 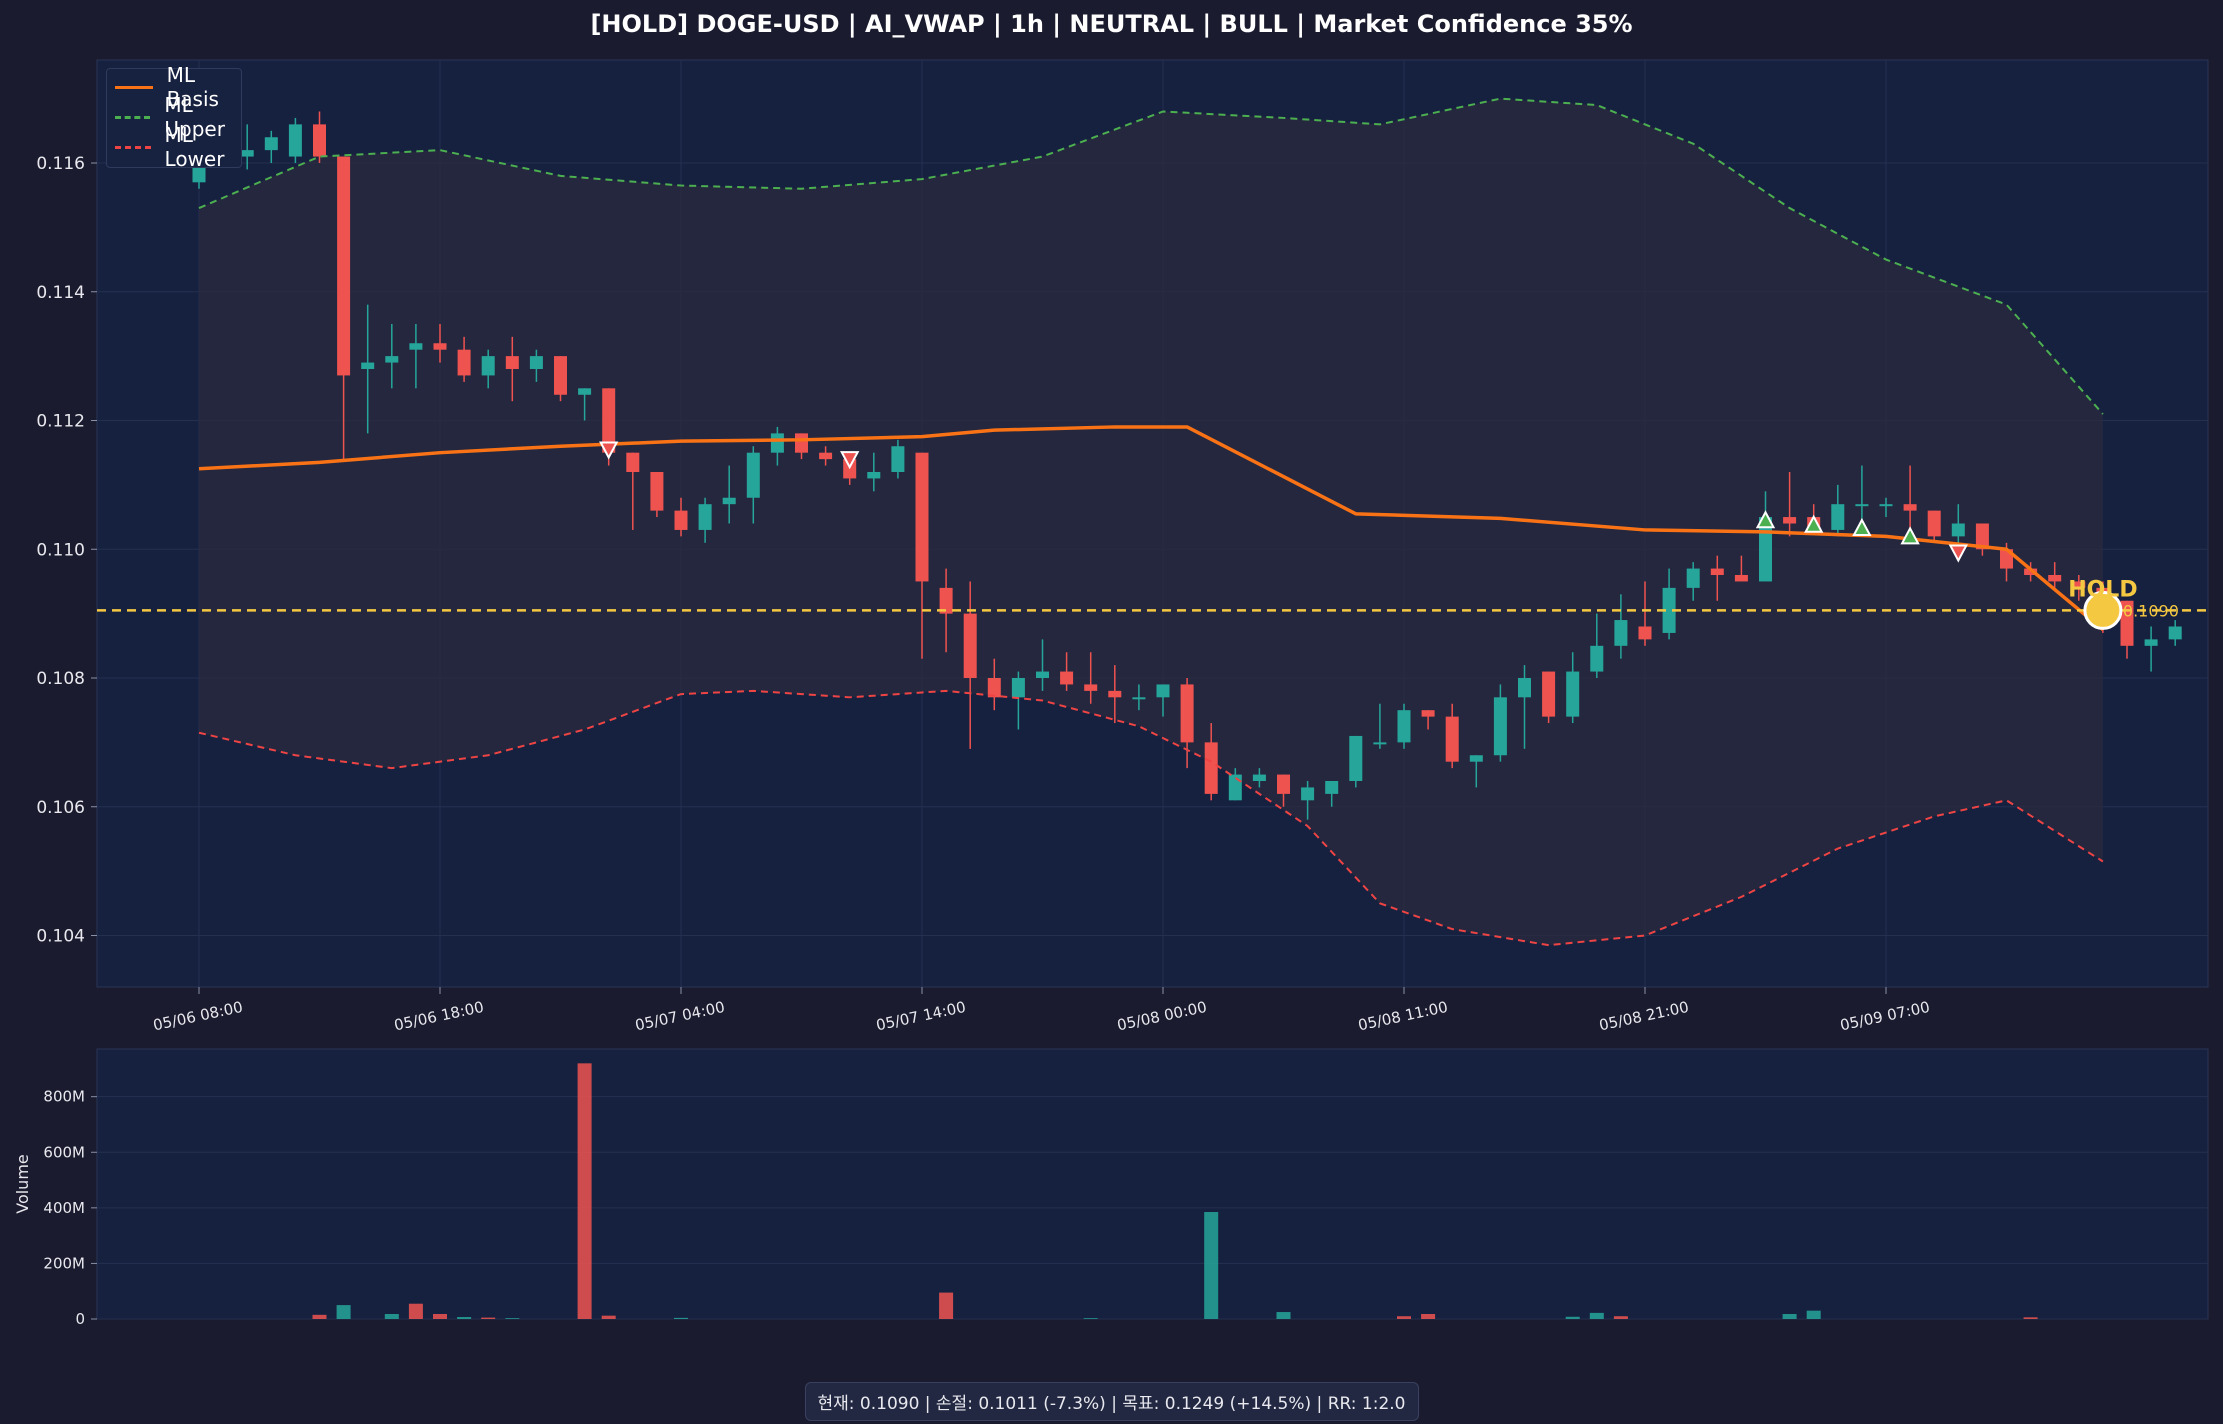 What do you see at coordinates (60, 422) in the screenshot?
I see `price-tick-label: 0.112` at bounding box center [60, 422].